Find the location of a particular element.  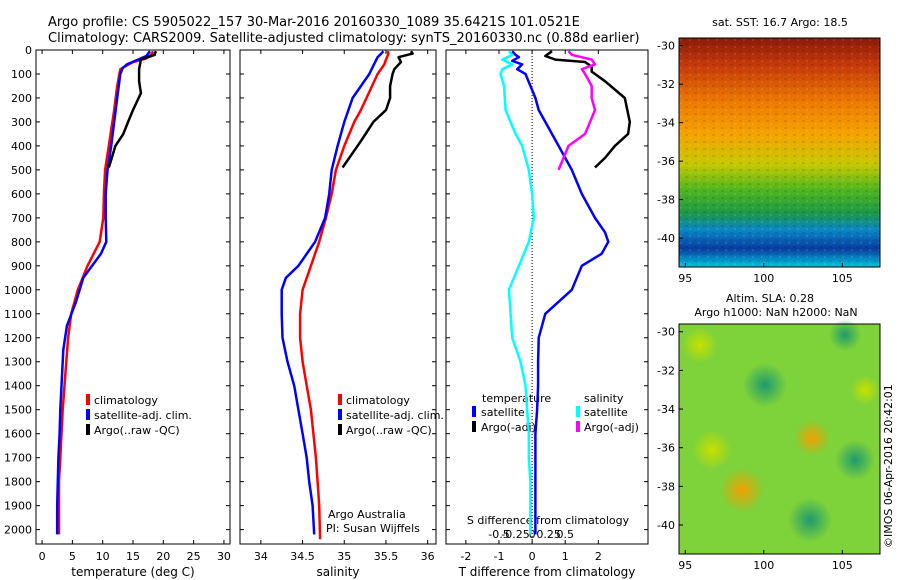

top-axis-label: S difference from climatology is located at coordinates (548, 520).